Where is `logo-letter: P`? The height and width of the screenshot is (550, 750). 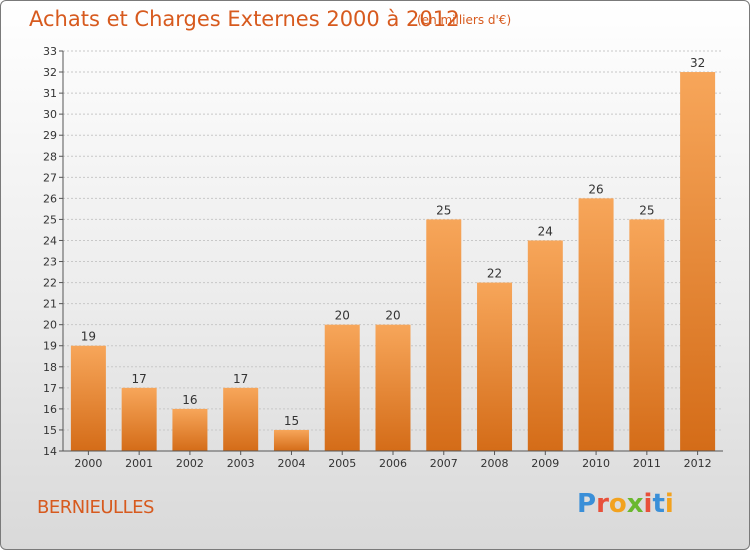 logo-letter: P is located at coordinates (587, 504).